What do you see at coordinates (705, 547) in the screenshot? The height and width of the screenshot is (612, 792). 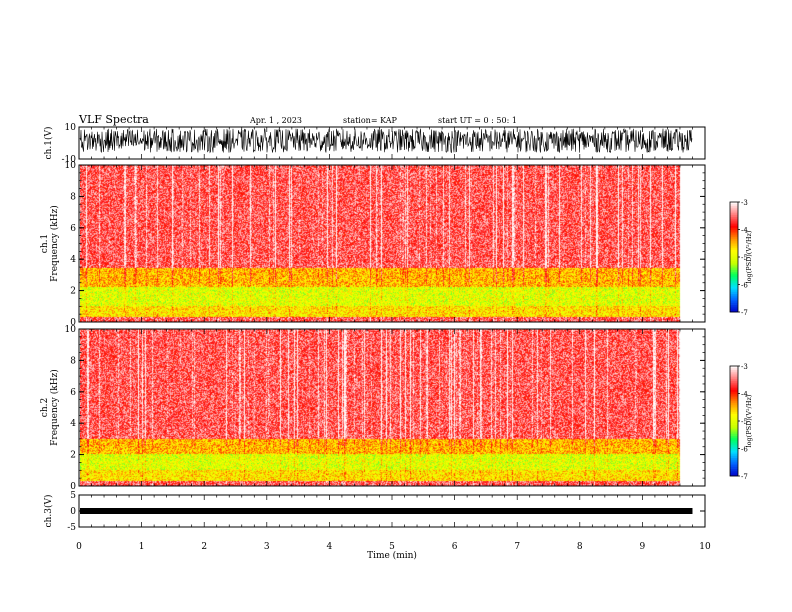 I see `x-tick-label: 10` at bounding box center [705, 547].